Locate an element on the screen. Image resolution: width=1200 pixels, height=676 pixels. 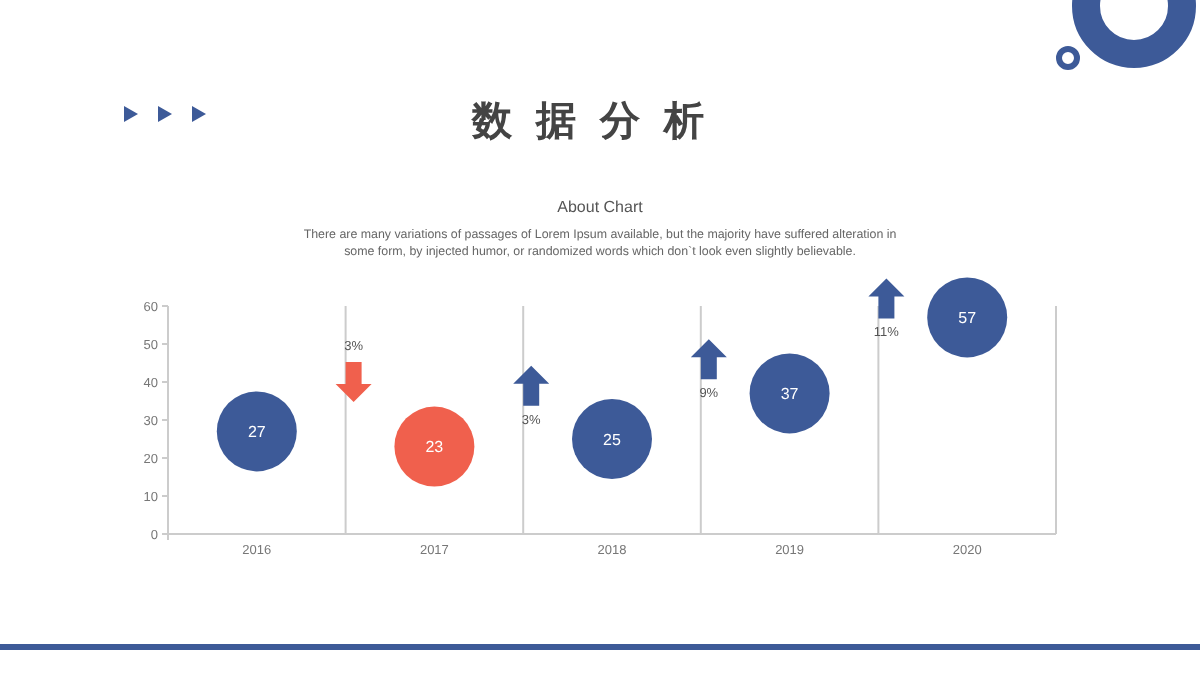
chart-title: 数据分析 is located at coordinates (599, 120).